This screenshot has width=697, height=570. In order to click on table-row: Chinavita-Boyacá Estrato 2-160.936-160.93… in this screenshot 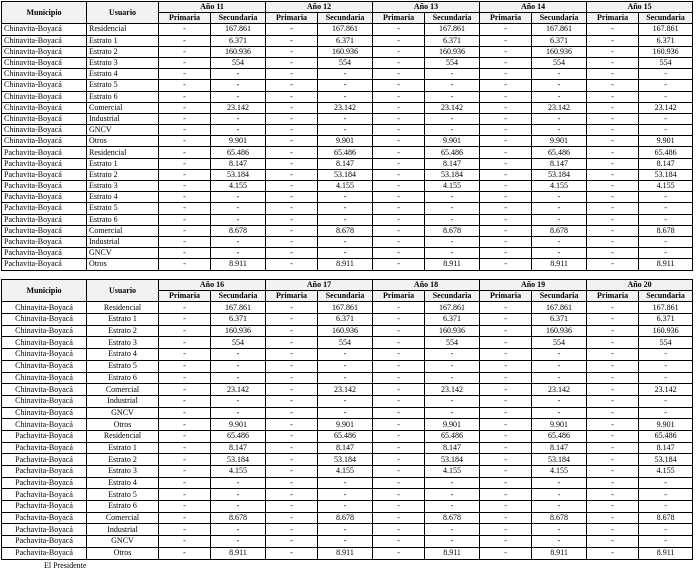, I will do `click(347, 331)`.